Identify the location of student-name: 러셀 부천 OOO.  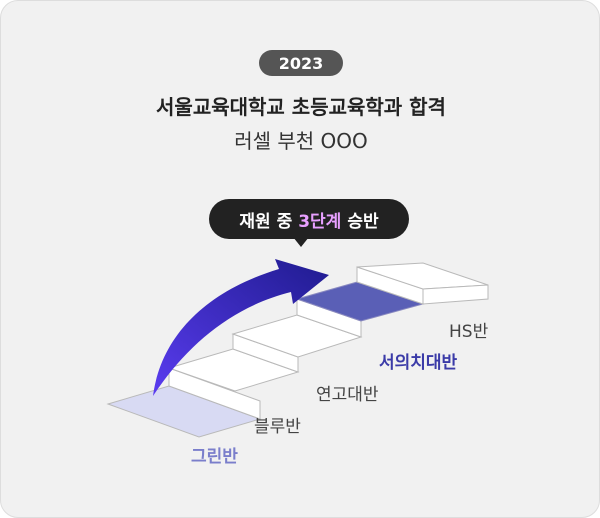
(301, 141).